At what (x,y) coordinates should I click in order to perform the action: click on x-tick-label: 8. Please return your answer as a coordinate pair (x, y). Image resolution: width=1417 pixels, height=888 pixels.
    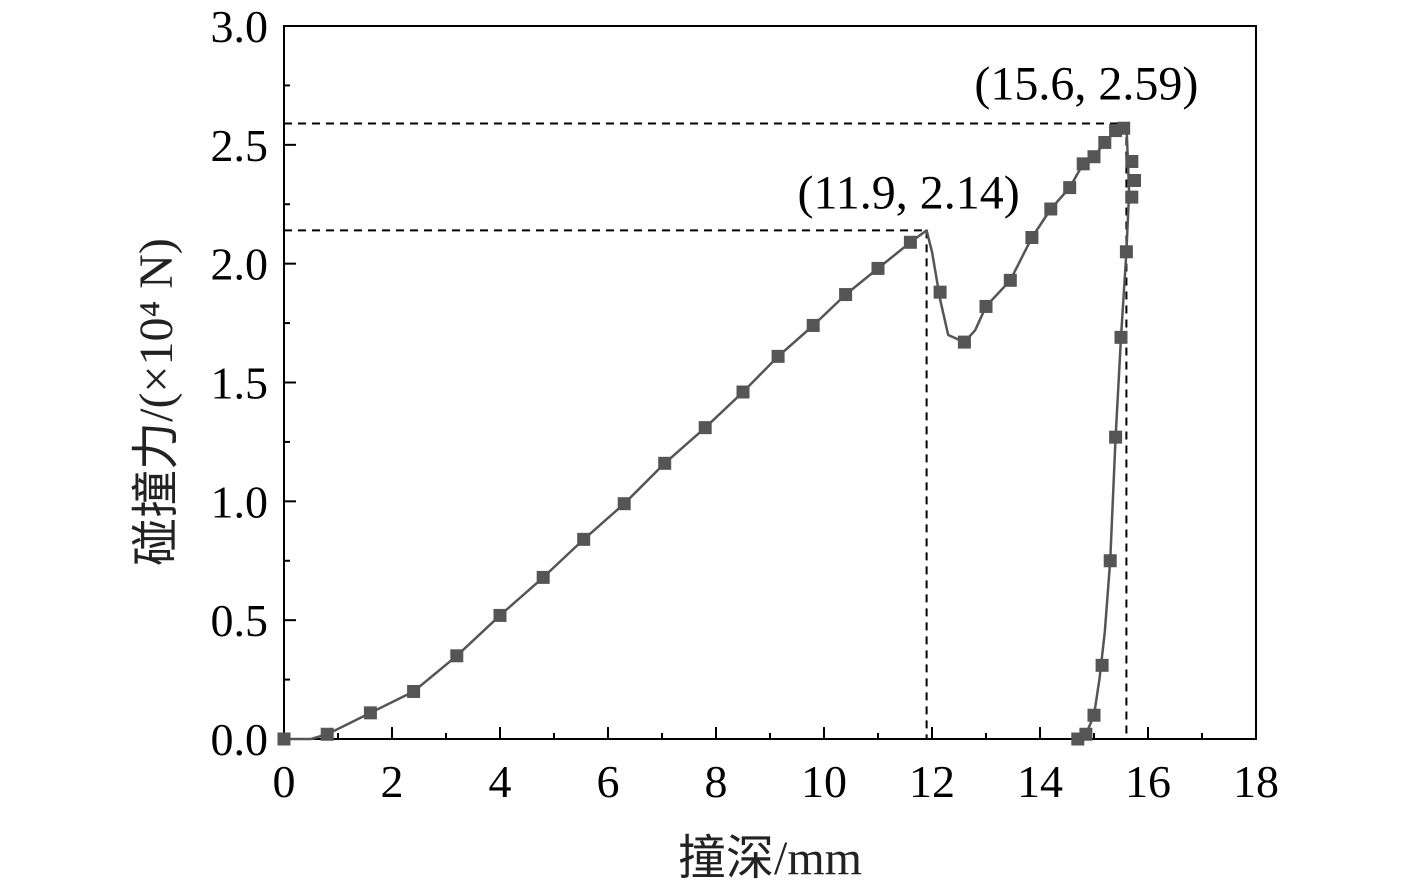
    Looking at the image, I should click on (716, 781).